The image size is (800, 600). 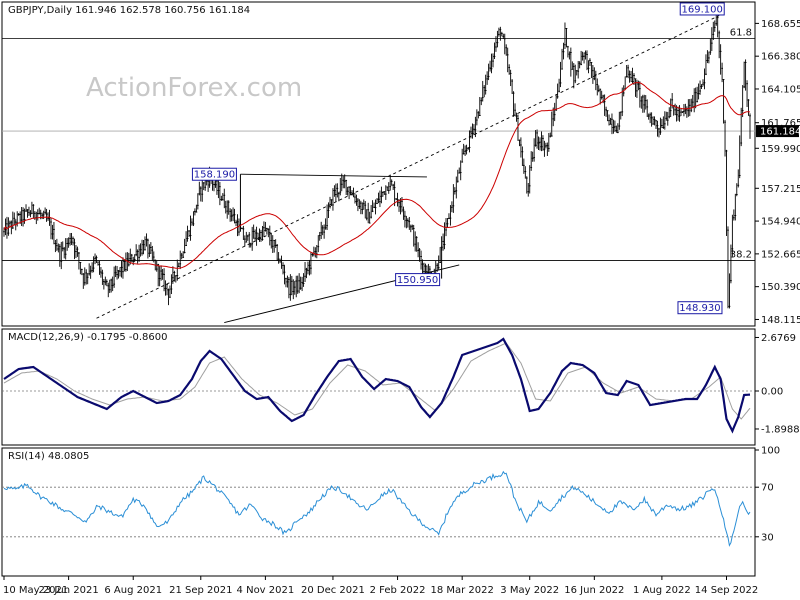 I want to click on fib-level-label: 61.8, so click(x=741, y=33).